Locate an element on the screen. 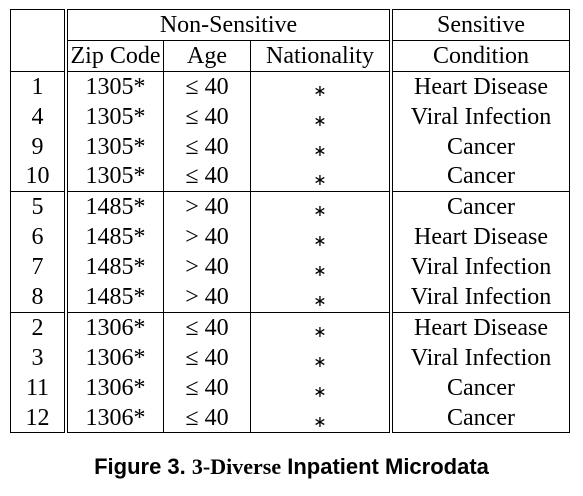  column-header-row: Zip Code Age Nationality Condition is located at coordinates (290, 56).